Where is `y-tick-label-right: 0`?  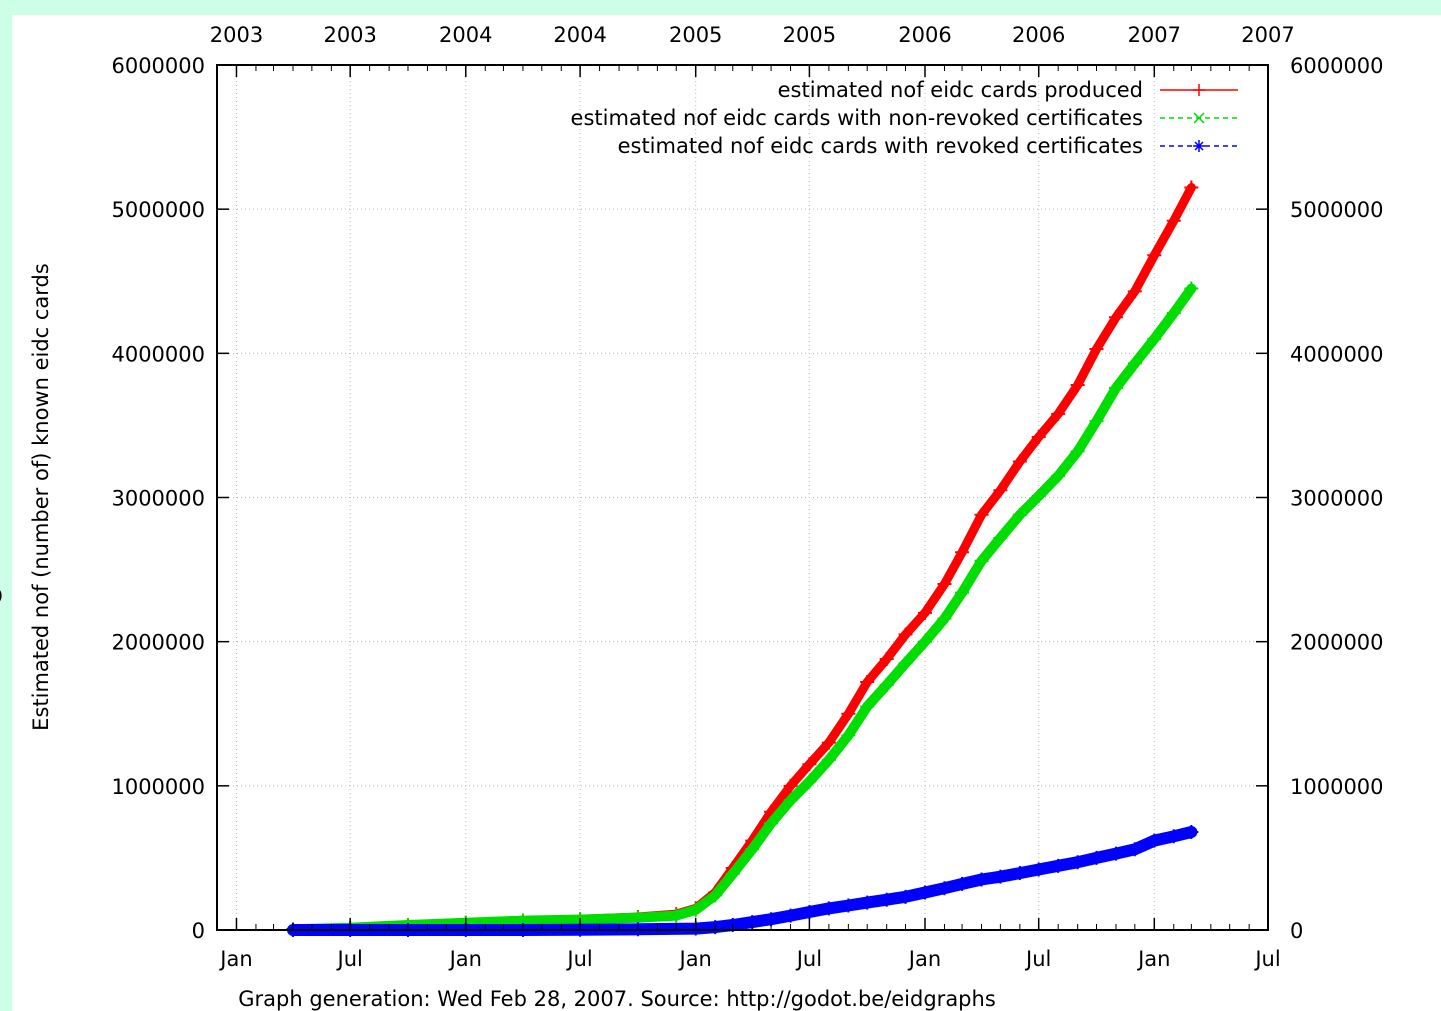
y-tick-label-right: 0 is located at coordinates (1296, 931).